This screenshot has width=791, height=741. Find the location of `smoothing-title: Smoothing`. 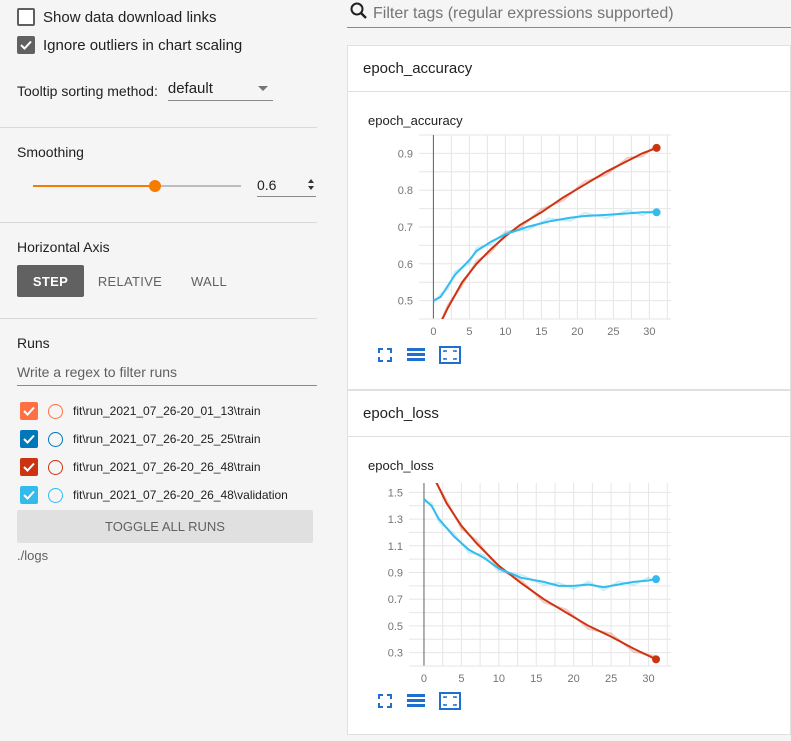

smoothing-title: Smoothing is located at coordinates (50, 152).